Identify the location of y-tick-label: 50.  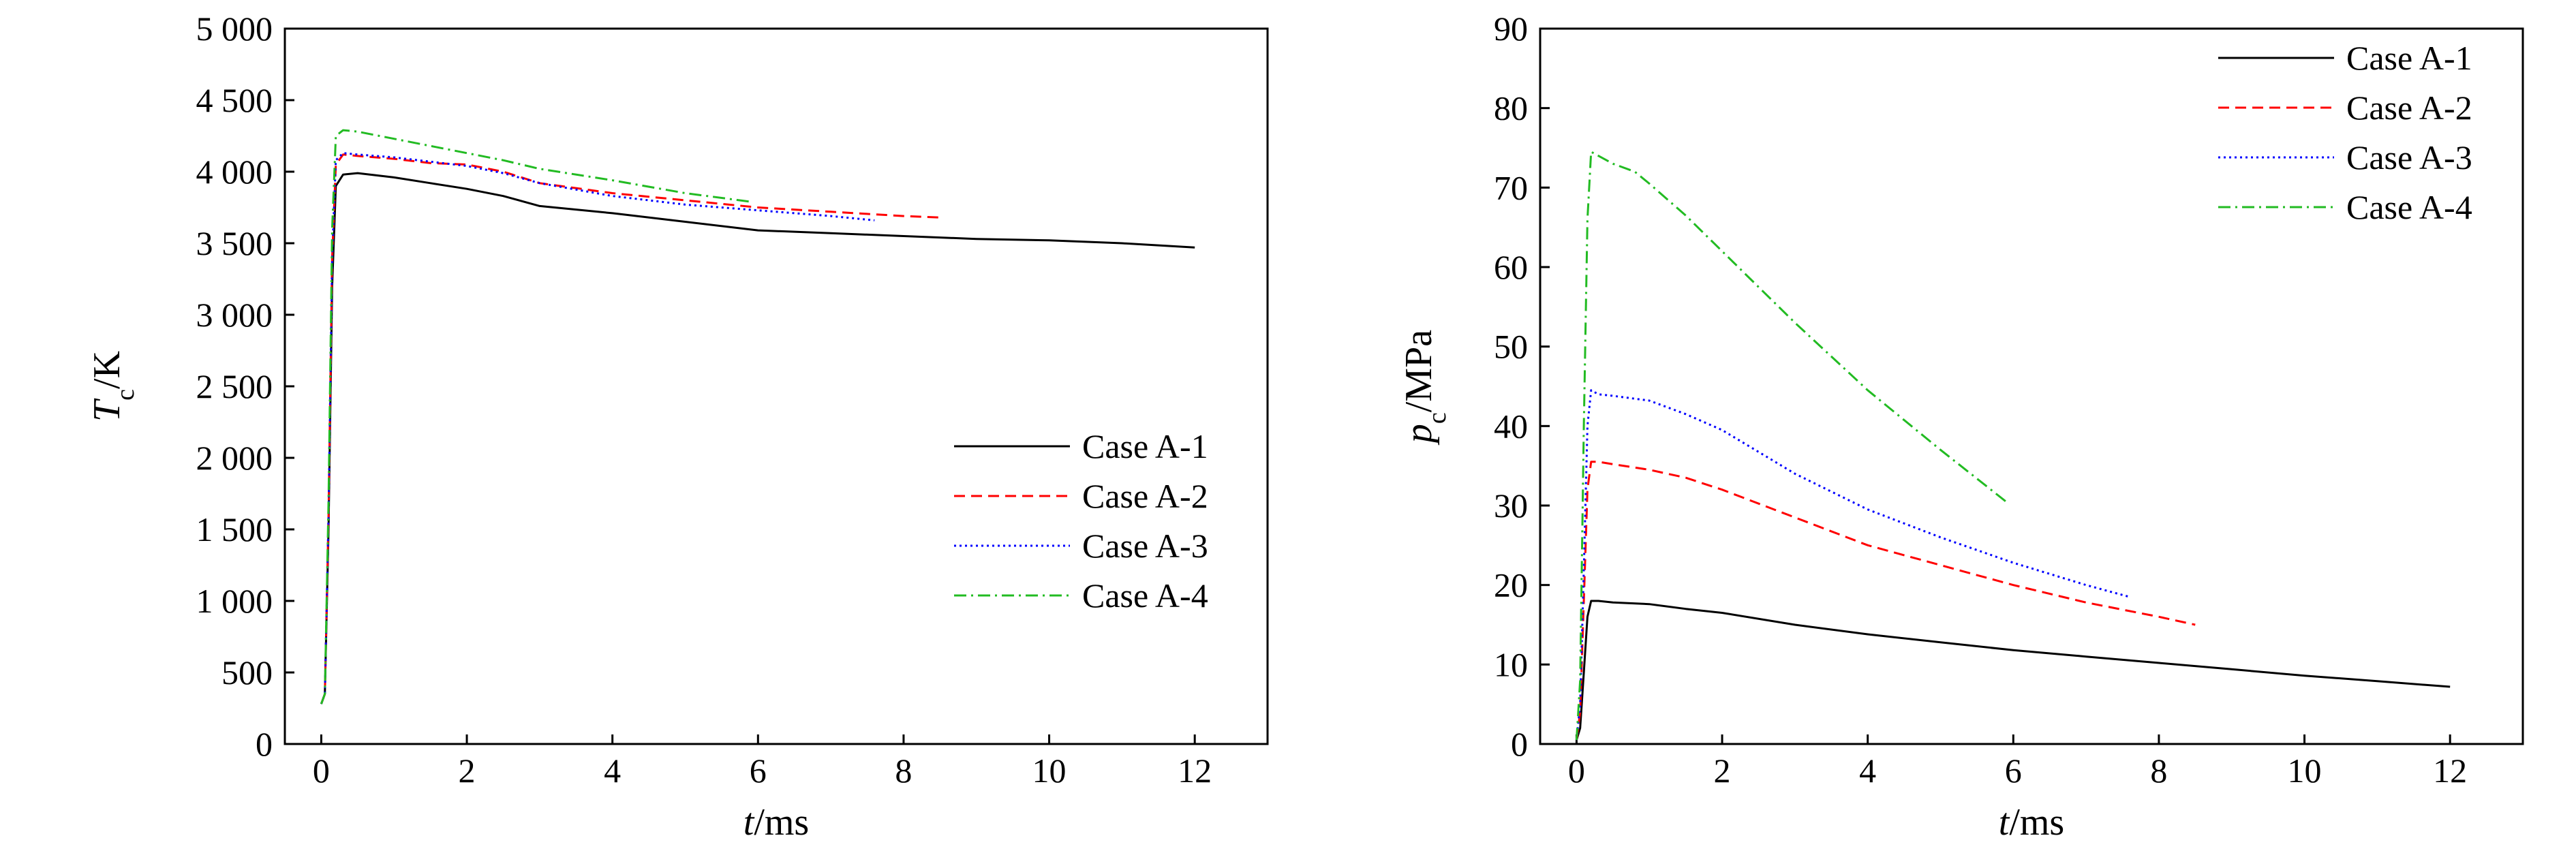
(1511, 347).